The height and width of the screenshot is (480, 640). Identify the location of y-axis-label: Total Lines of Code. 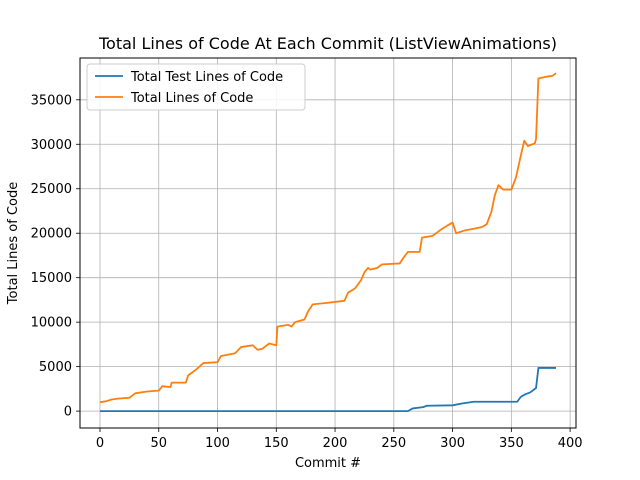
(13, 243).